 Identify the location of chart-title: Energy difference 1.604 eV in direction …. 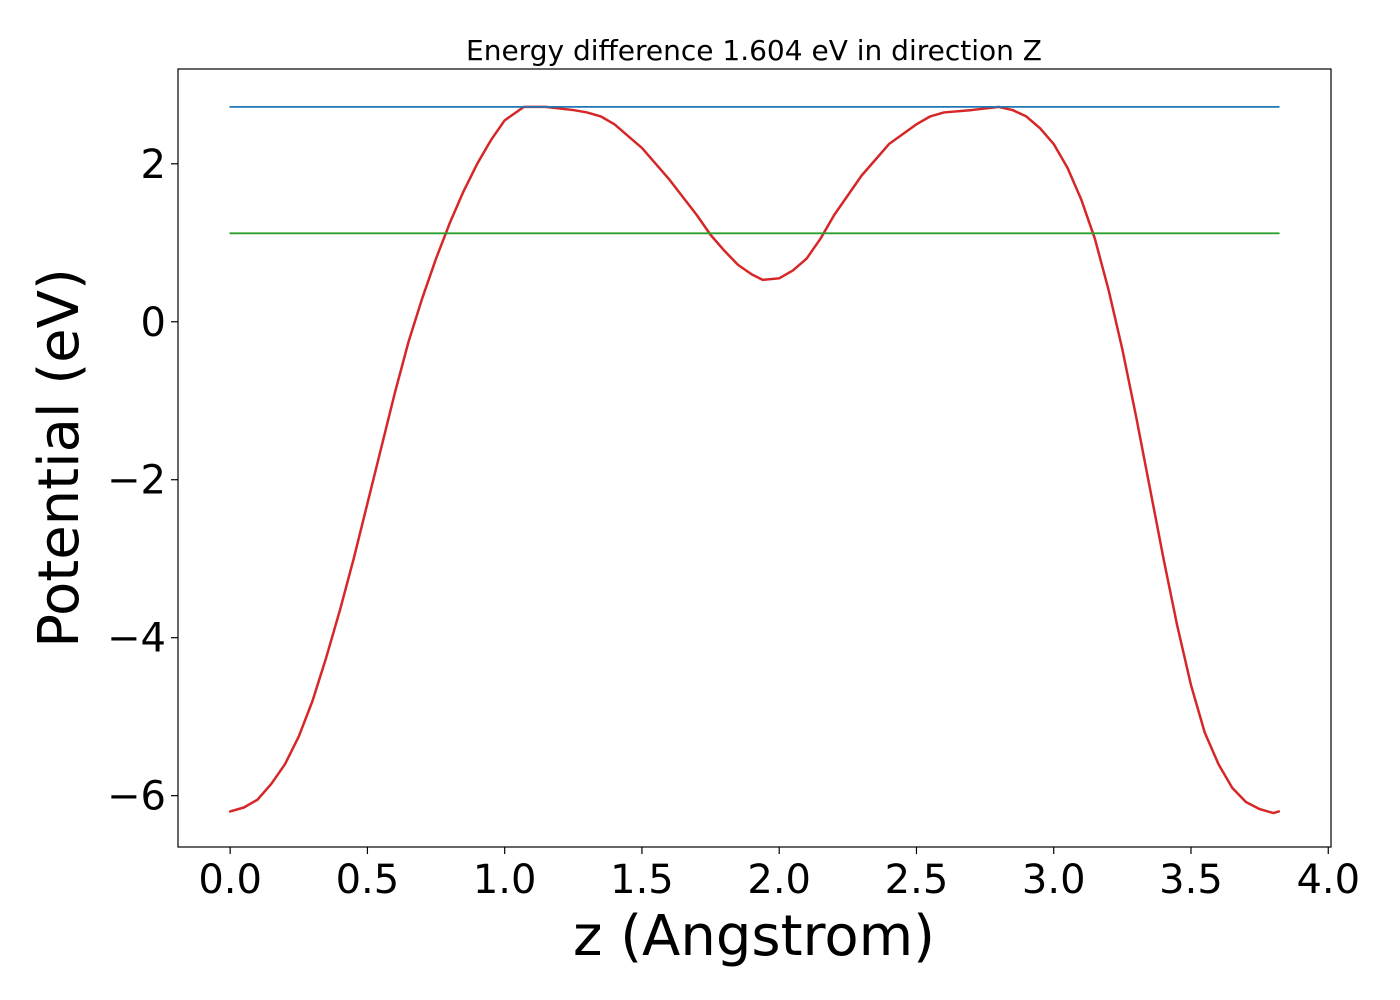
(754, 50).